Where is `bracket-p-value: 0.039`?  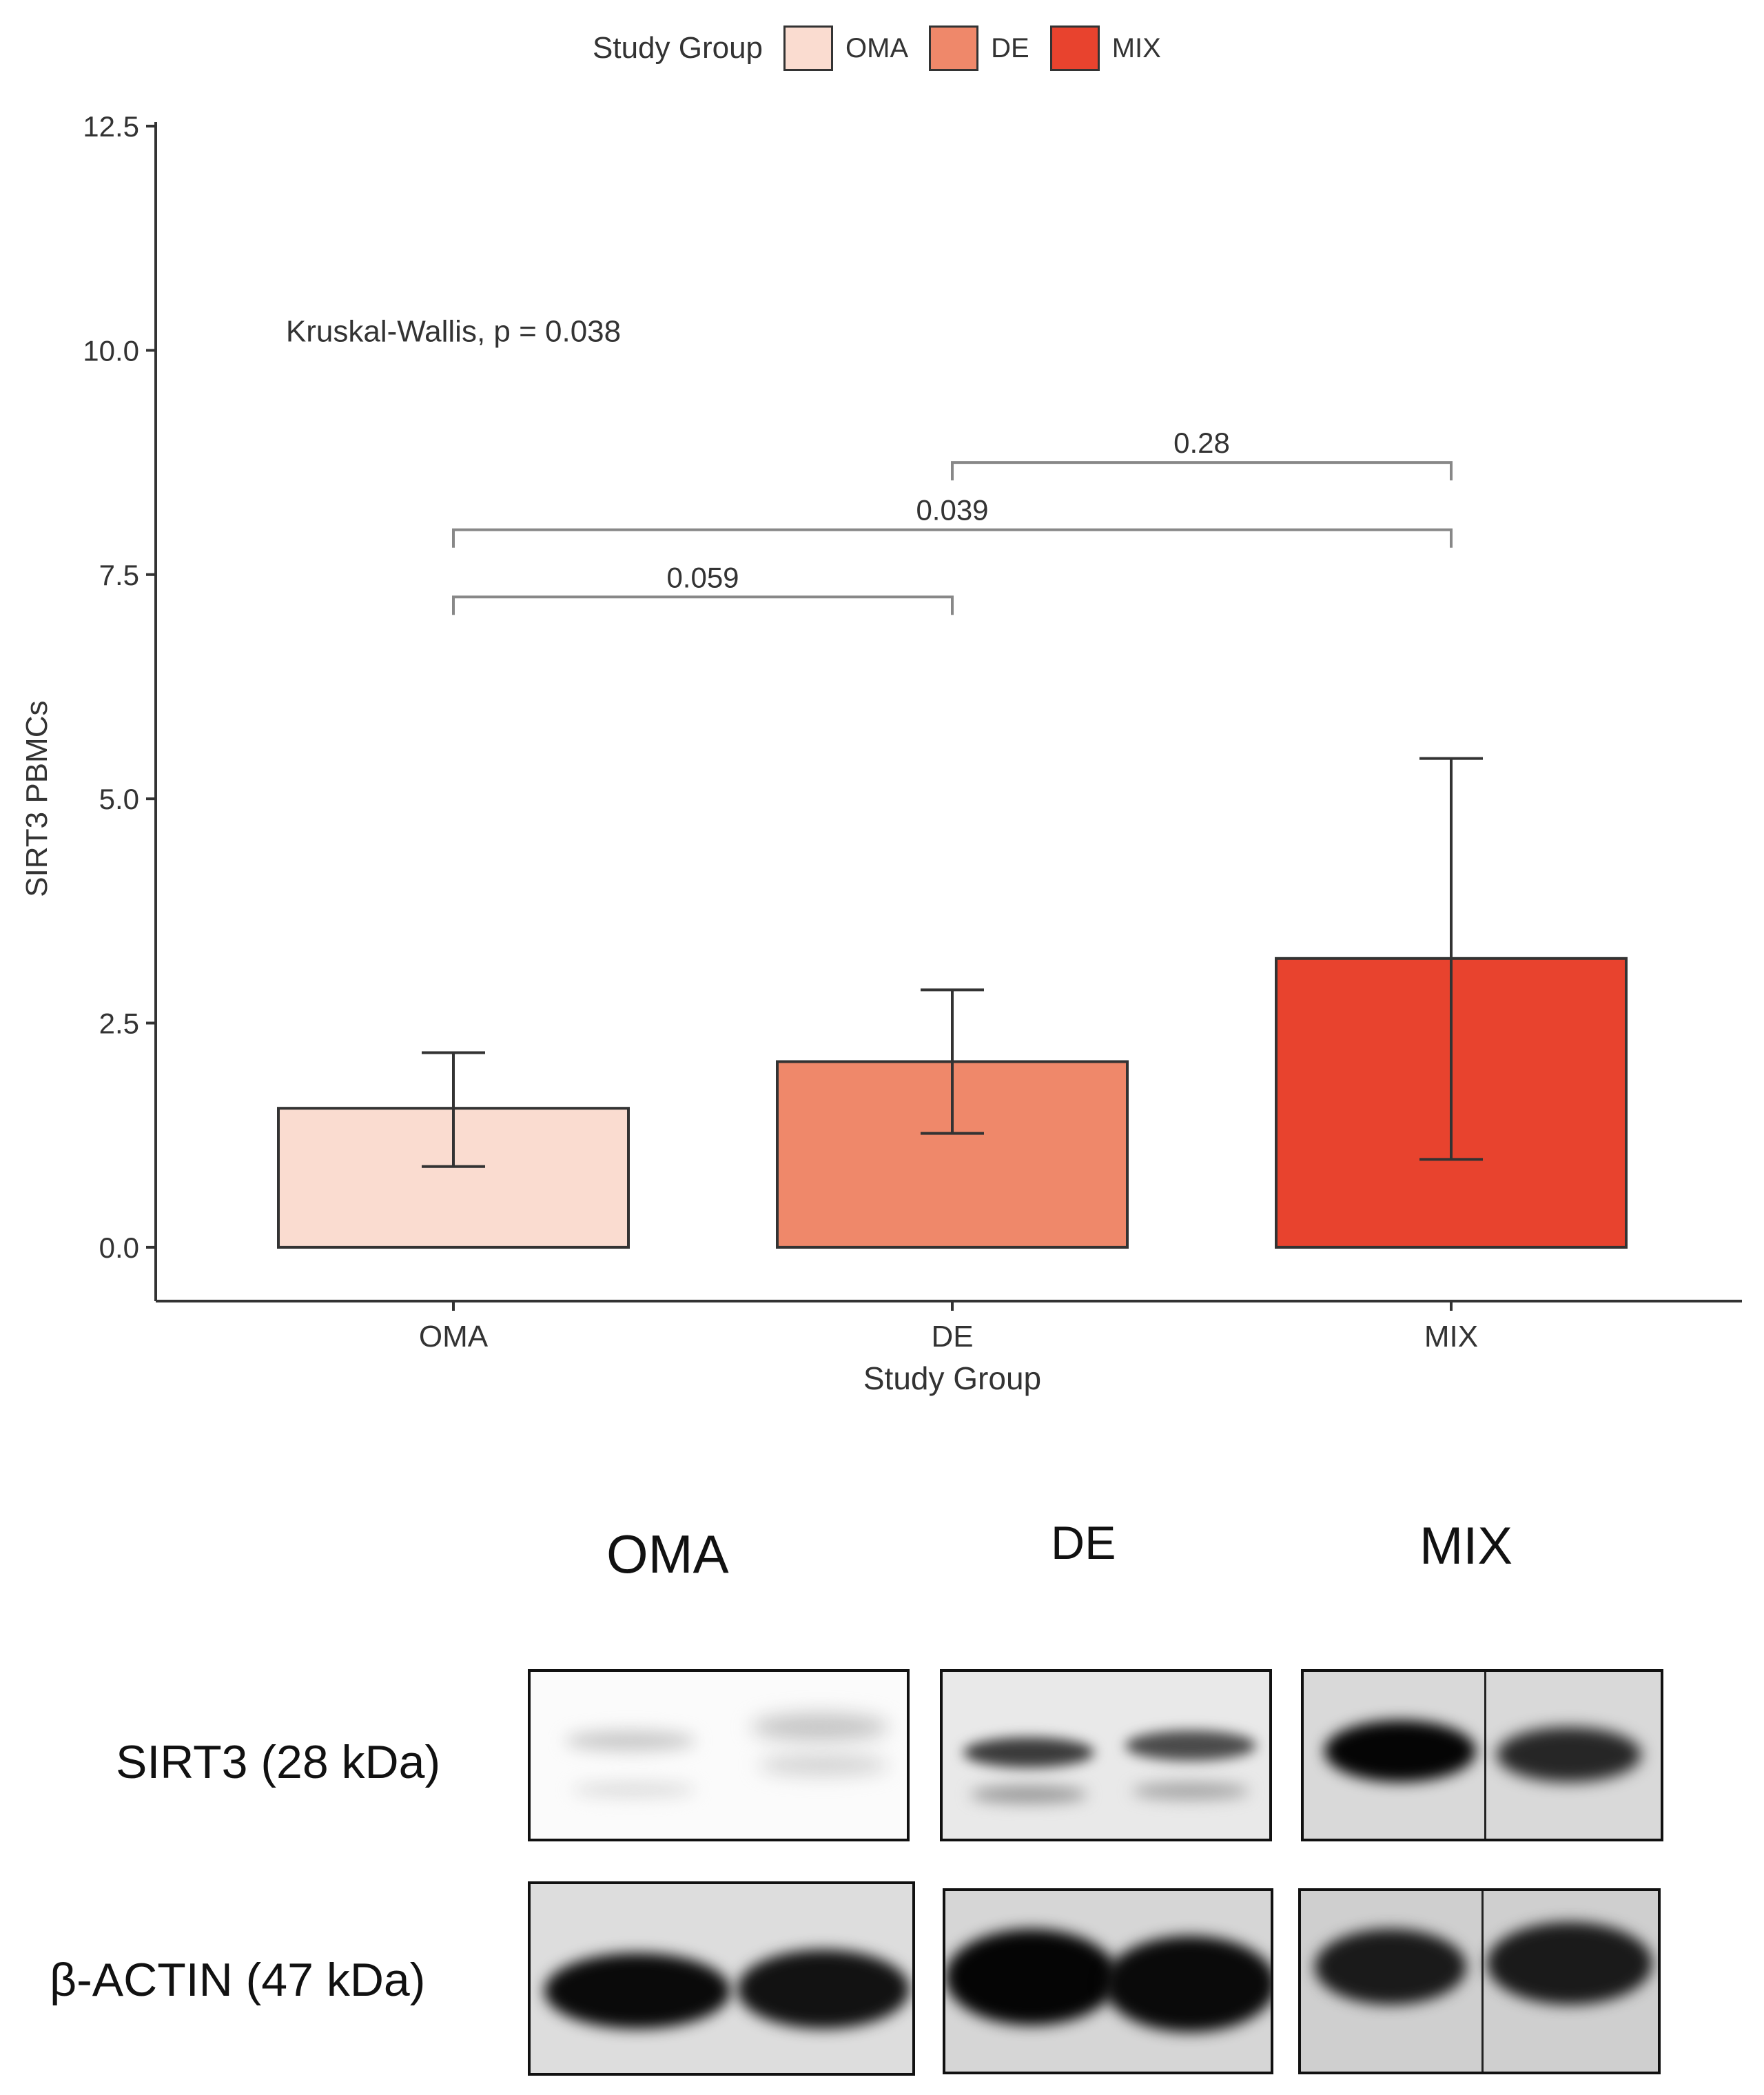
bracket-p-value: 0.039 is located at coordinates (952, 510).